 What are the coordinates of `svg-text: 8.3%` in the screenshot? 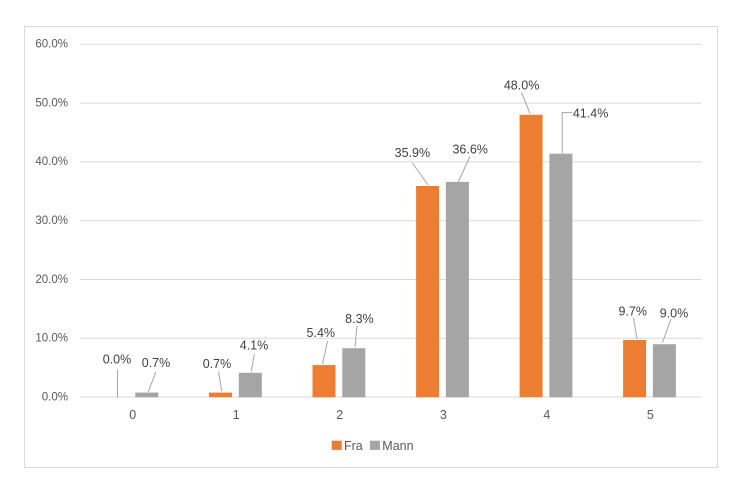 It's located at (359, 319).